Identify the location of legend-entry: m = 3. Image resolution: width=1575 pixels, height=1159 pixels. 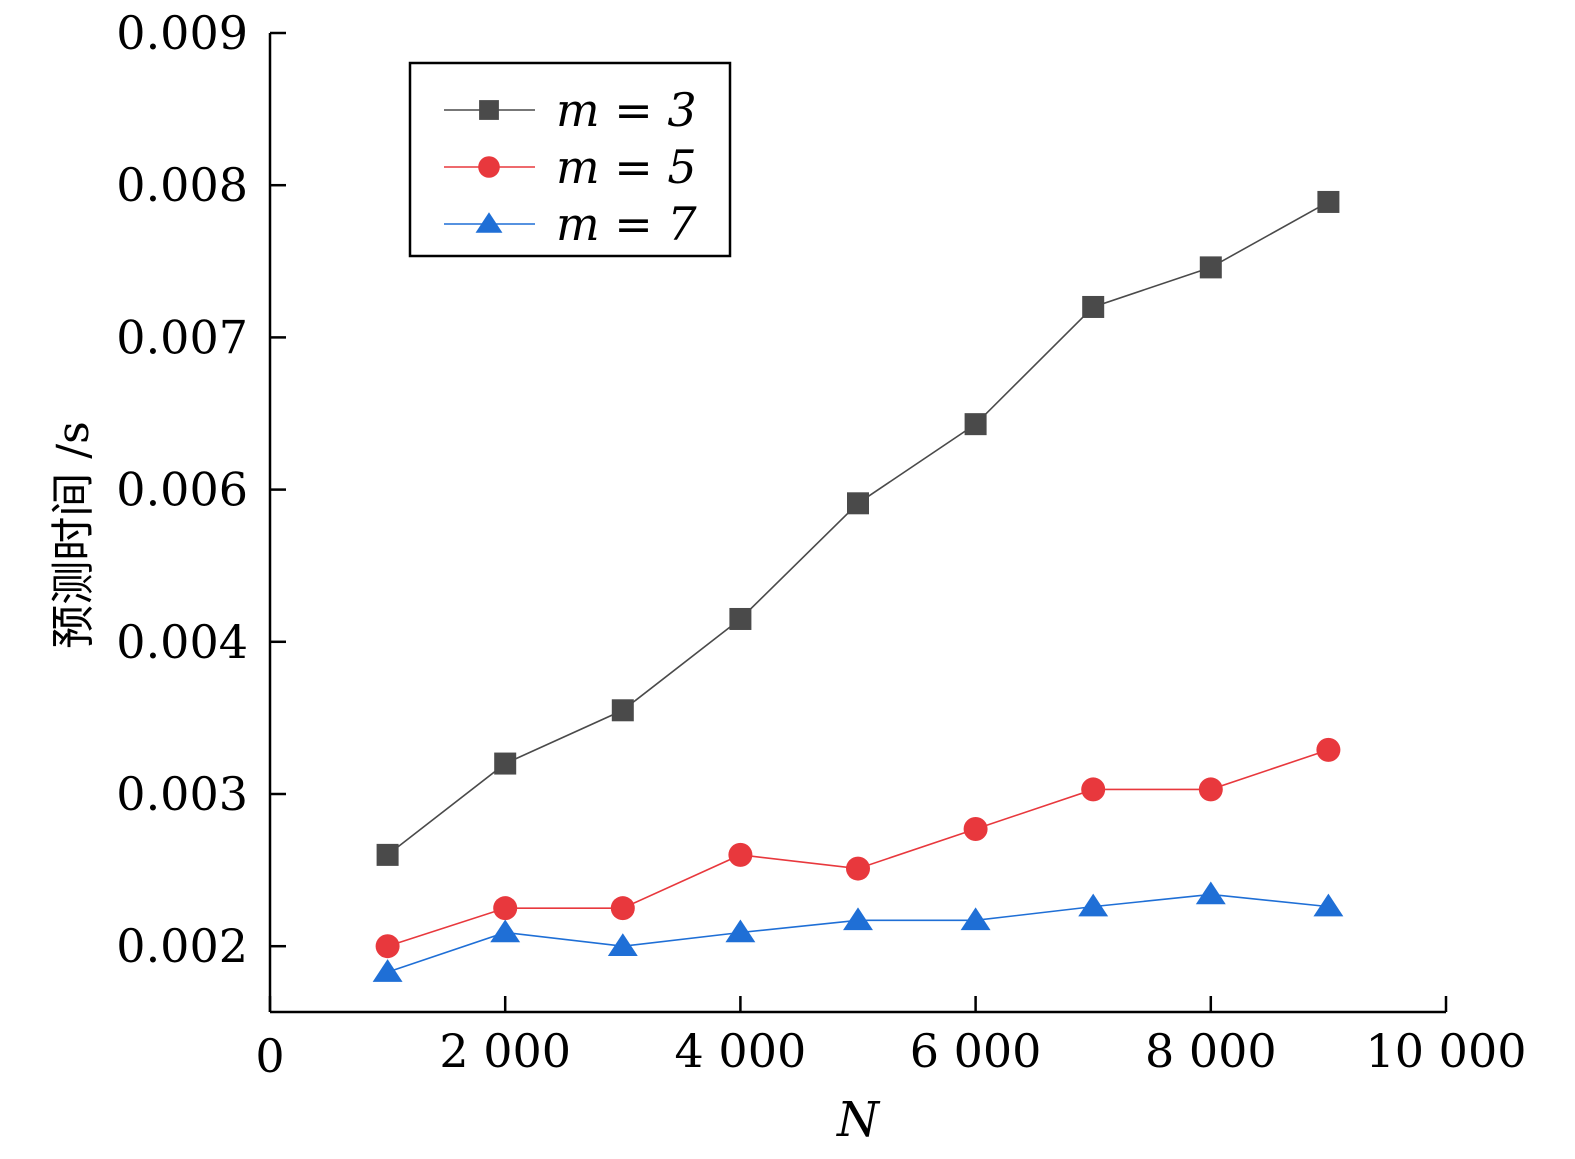
(570, 110).